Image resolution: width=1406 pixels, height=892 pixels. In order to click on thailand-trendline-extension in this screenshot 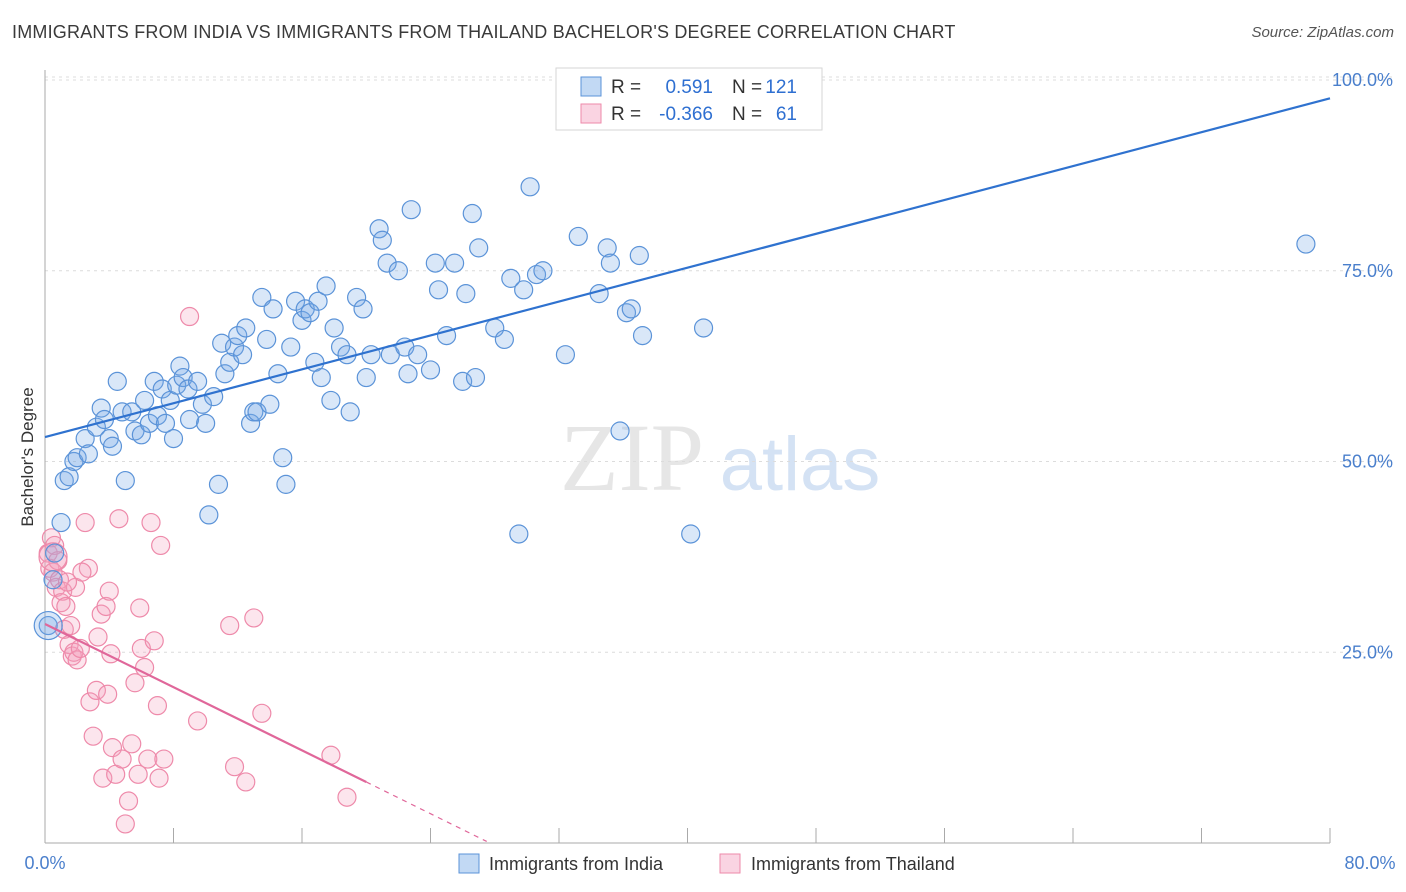, I will do `click(426, 812)`.